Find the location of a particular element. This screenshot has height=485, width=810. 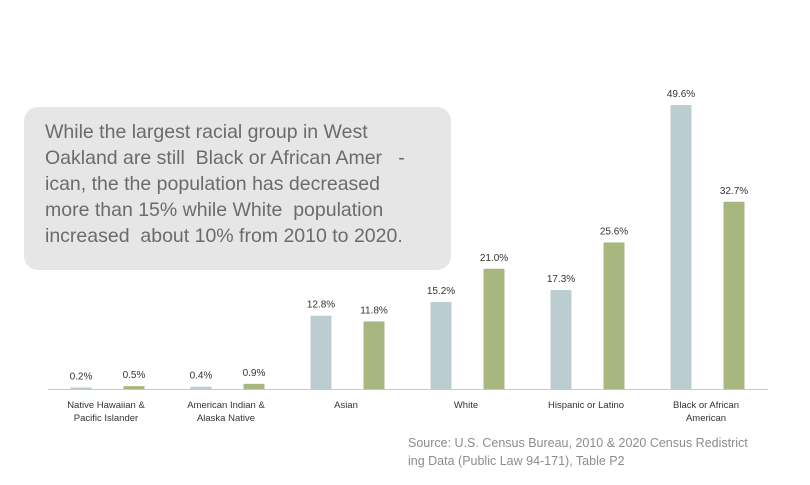

callout-line: increased about 10% from 2010 to 2020. is located at coordinates (224, 236).